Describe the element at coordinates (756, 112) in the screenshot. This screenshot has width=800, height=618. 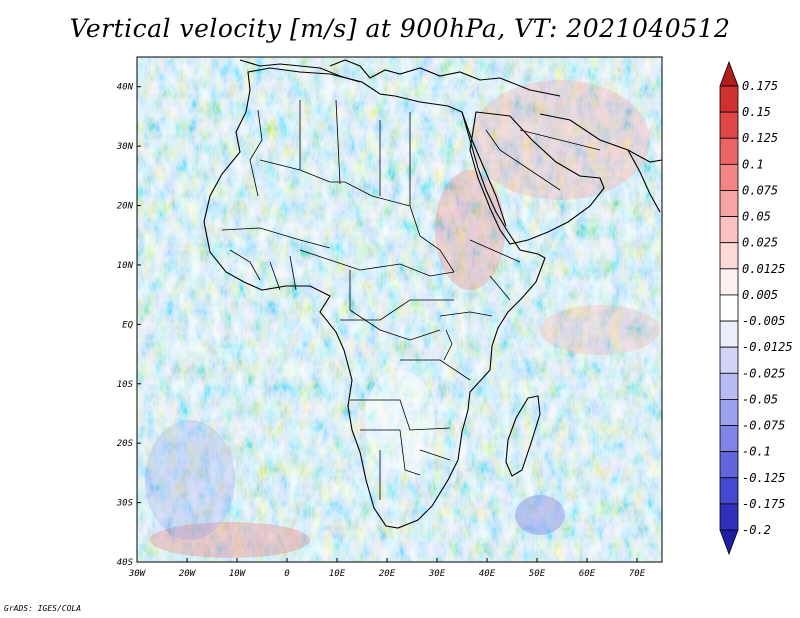
I see `colorbar-label: 0.15` at that location.